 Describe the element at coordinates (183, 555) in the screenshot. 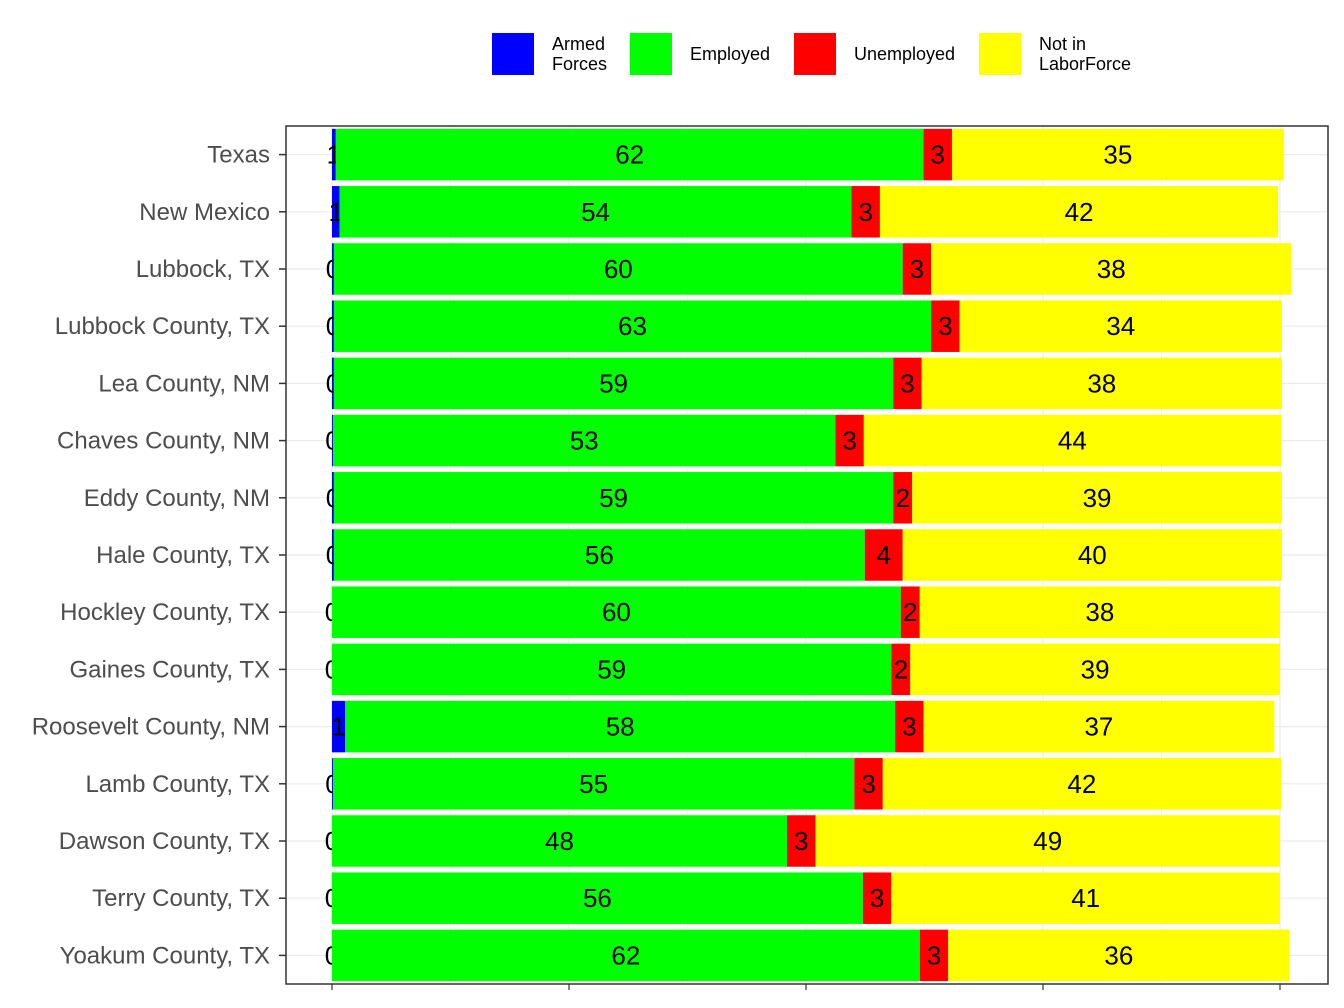

I see `y-tick-label: Hale County, TX` at that location.